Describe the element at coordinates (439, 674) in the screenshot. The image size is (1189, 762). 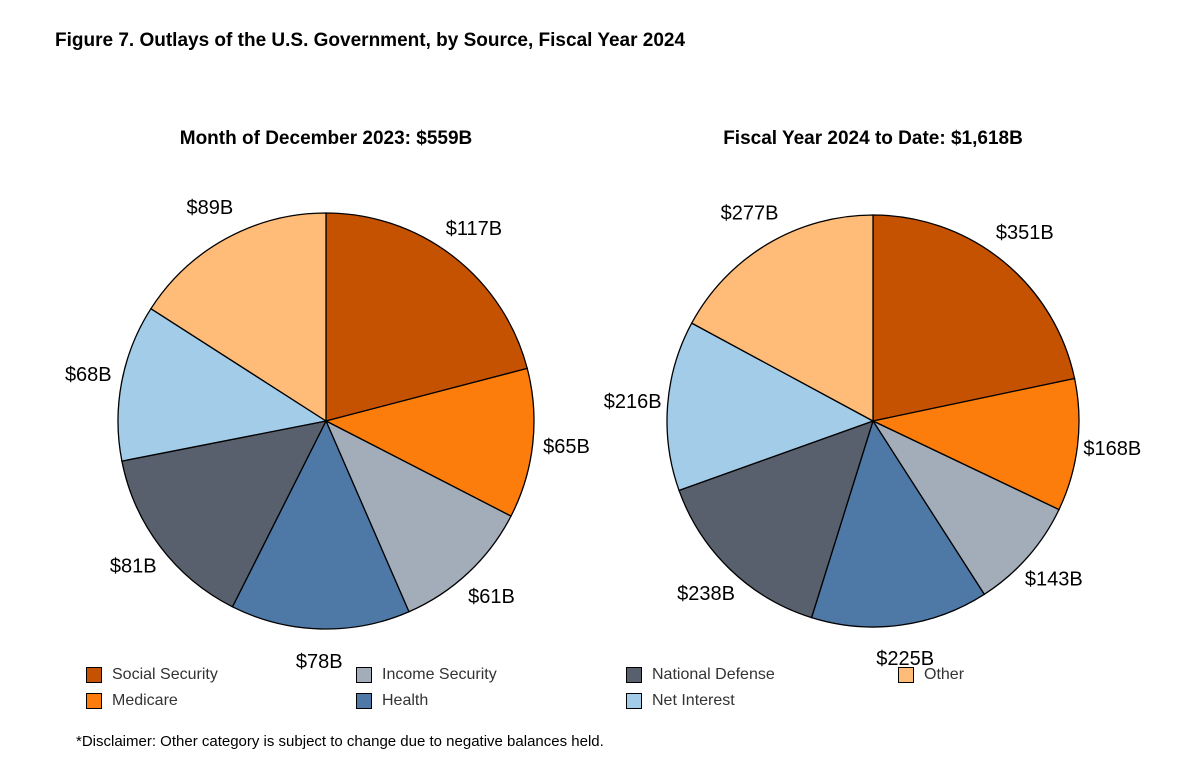
I see `legend-label: Income Security` at that location.